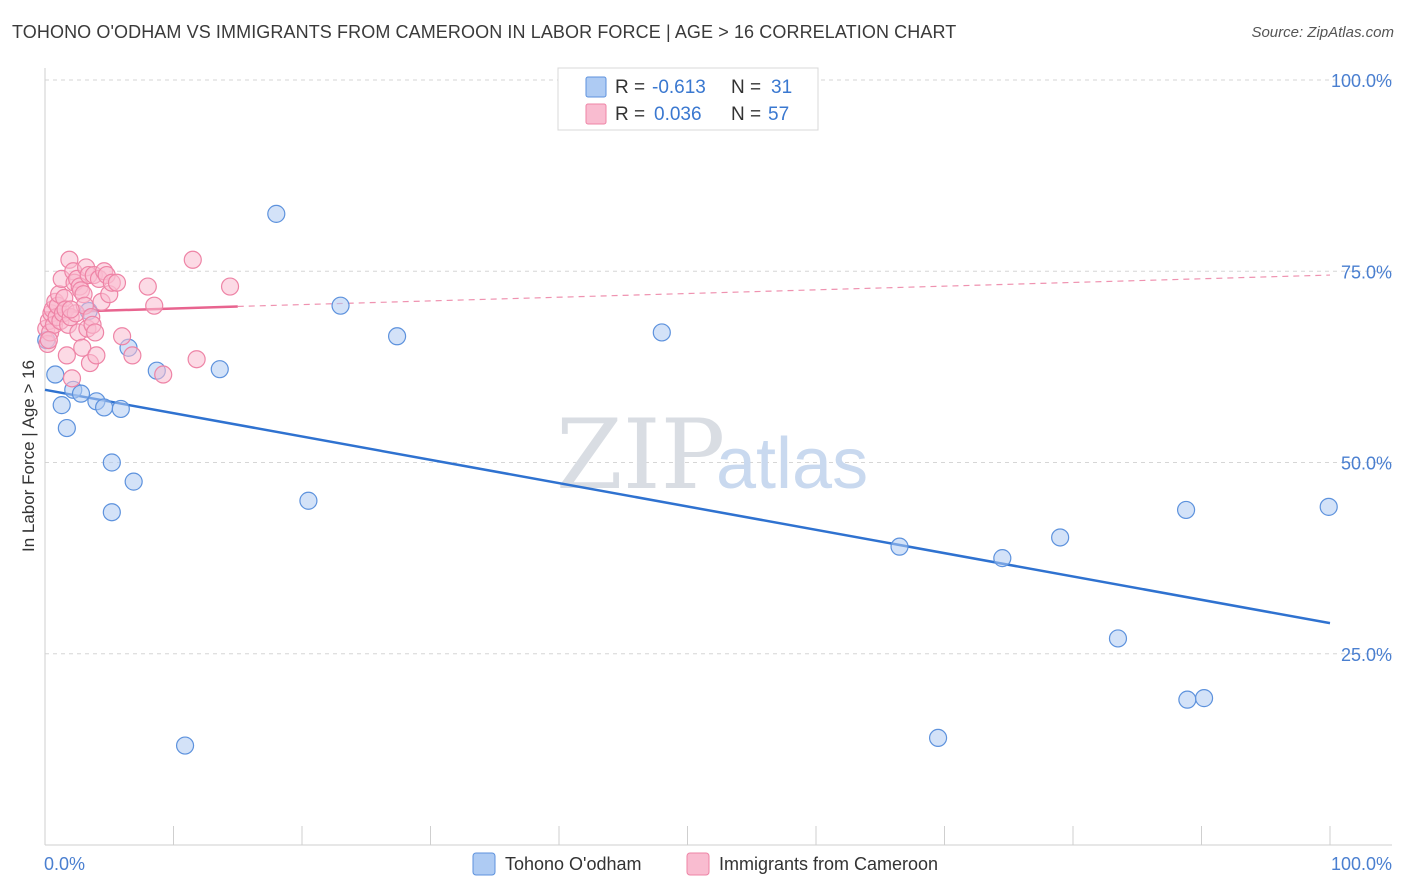 Image resolution: width=1406 pixels, height=892 pixels. I want to click on y-tick-label: 50.0%, so click(1366, 464).